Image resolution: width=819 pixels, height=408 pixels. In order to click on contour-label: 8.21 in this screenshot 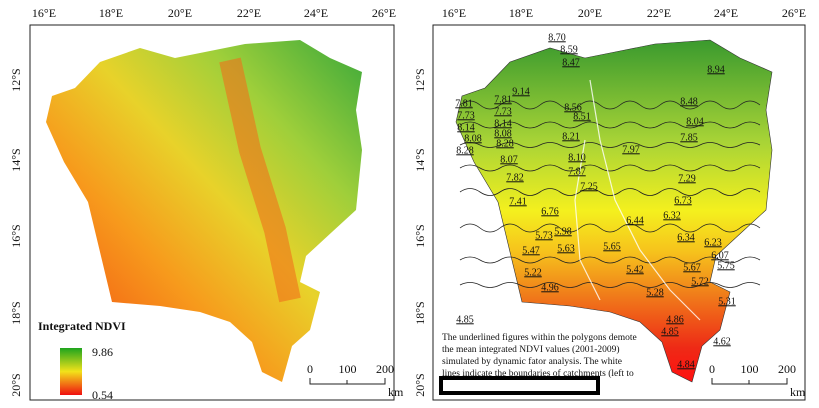, I will do `click(571, 136)`.